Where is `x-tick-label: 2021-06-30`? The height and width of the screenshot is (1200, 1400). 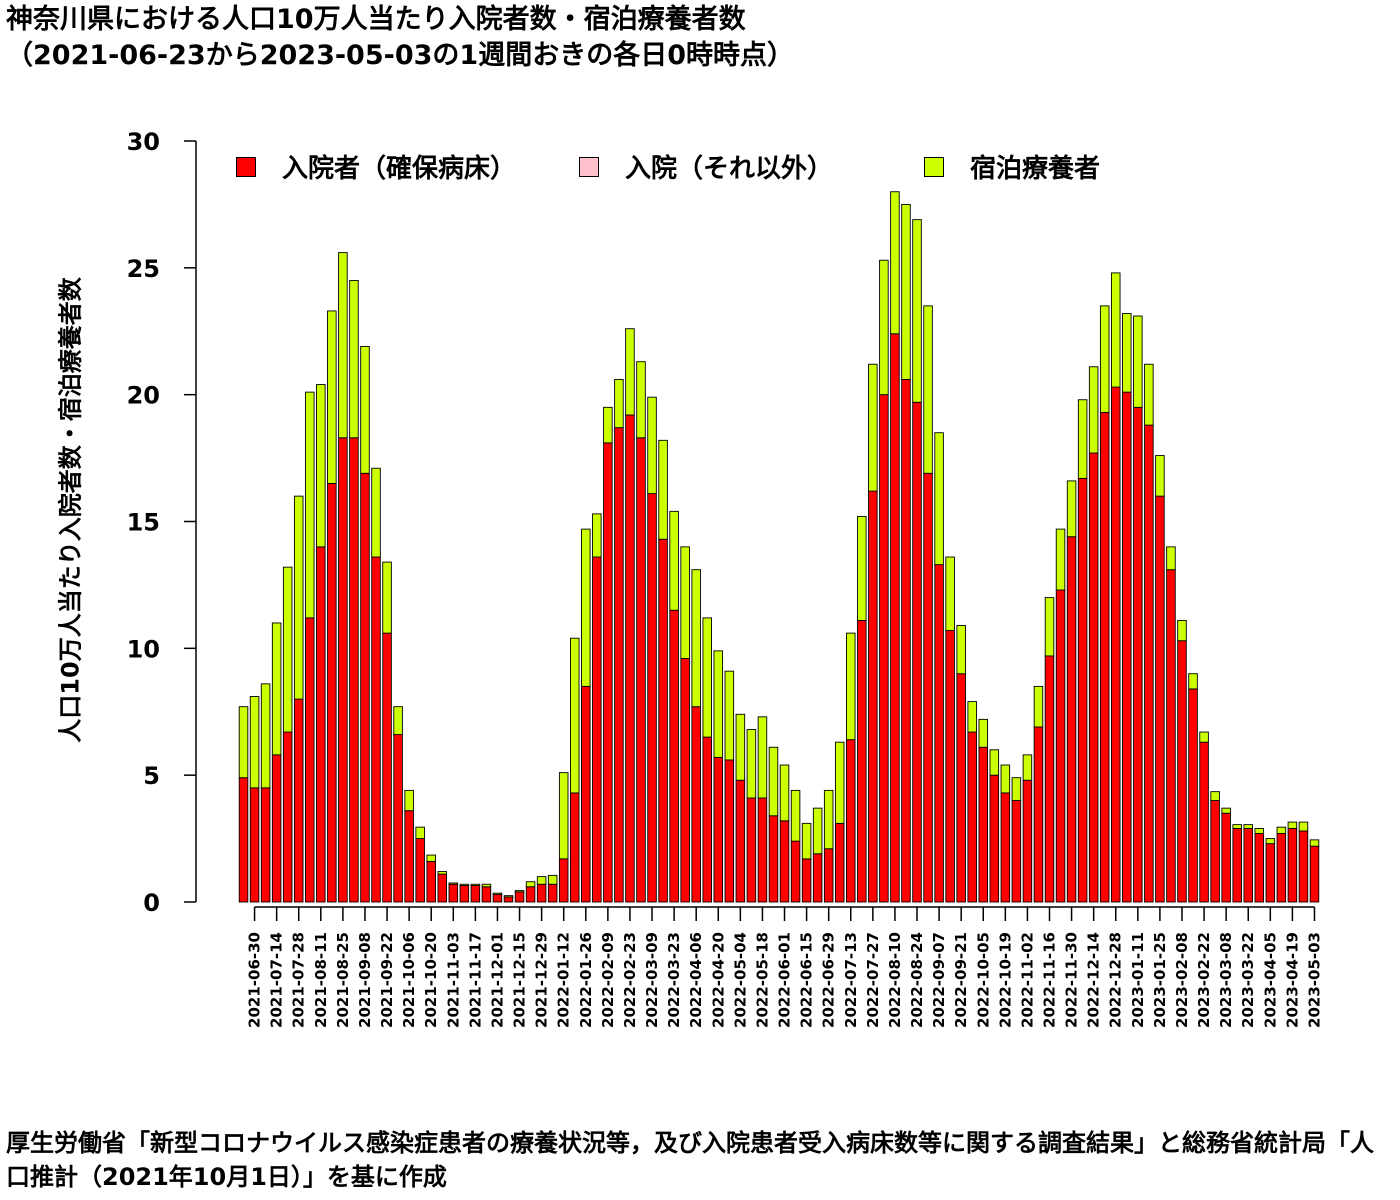
x-tick-label: 2021-06-30 is located at coordinates (255, 980).